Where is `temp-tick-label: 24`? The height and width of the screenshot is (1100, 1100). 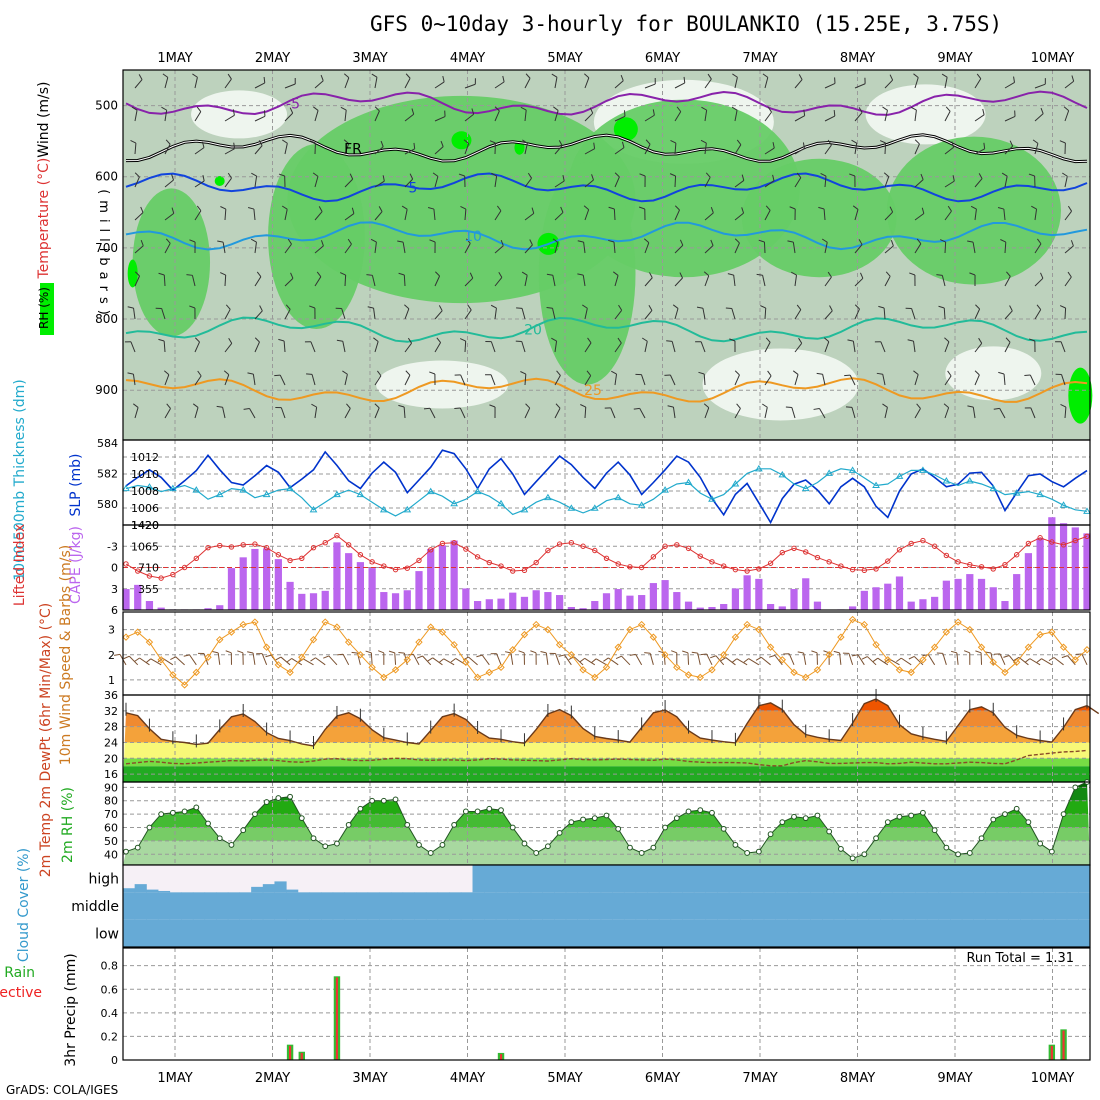 temp-tick-label: 24 is located at coordinates (111, 742).